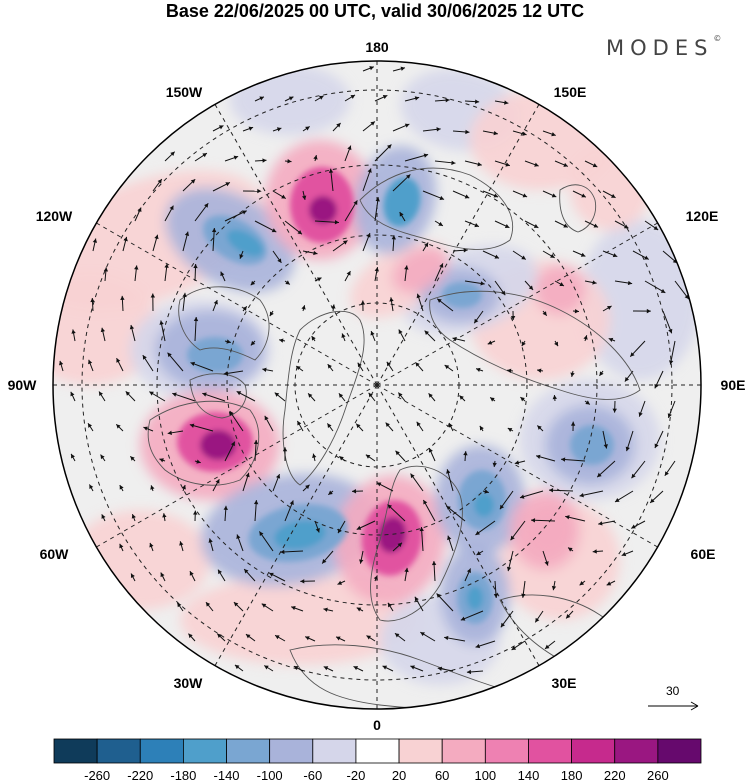 The width and height of the screenshot is (750, 783). What do you see at coordinates (377, 725) in the screenshot?
I see `lon-label-0: 0` at bounding box center [377, 725].